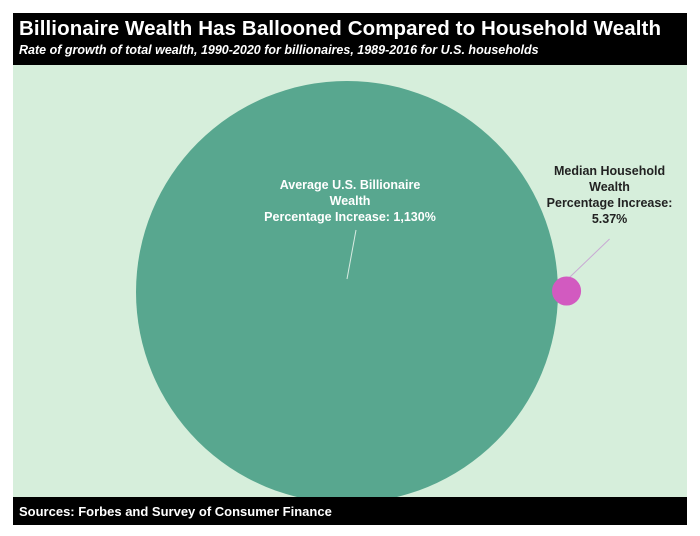 The height and width of the screenshot is (536, 700). What do you see at coordinates (350, 185) in the screenshot?
I see `billionaire-label-line: Average U.S. Billionaire` at bounding box center [350, 185].